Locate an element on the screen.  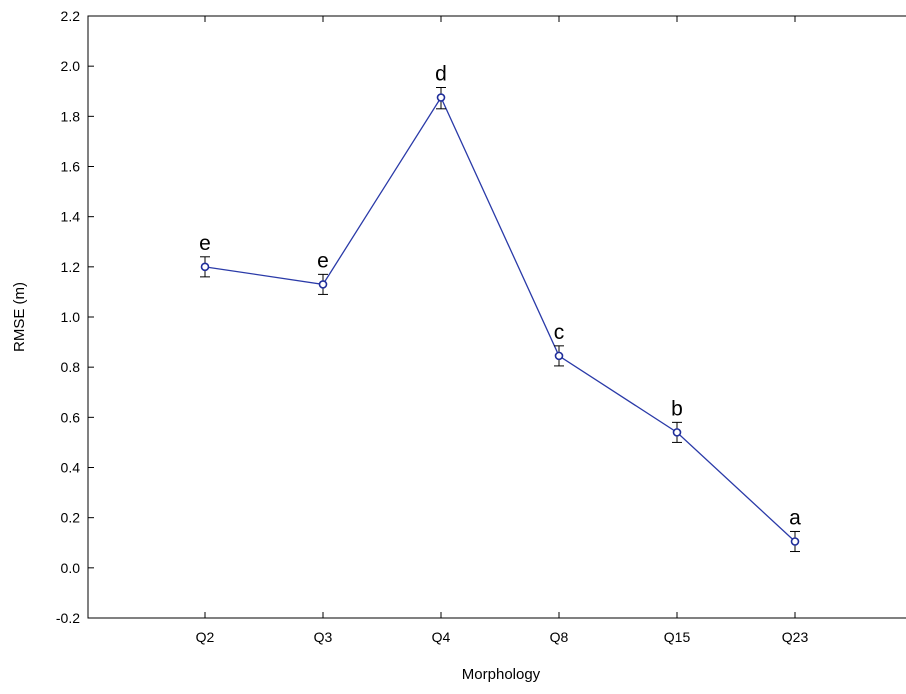
significance-letter: d is located at coordinates (441, 73).